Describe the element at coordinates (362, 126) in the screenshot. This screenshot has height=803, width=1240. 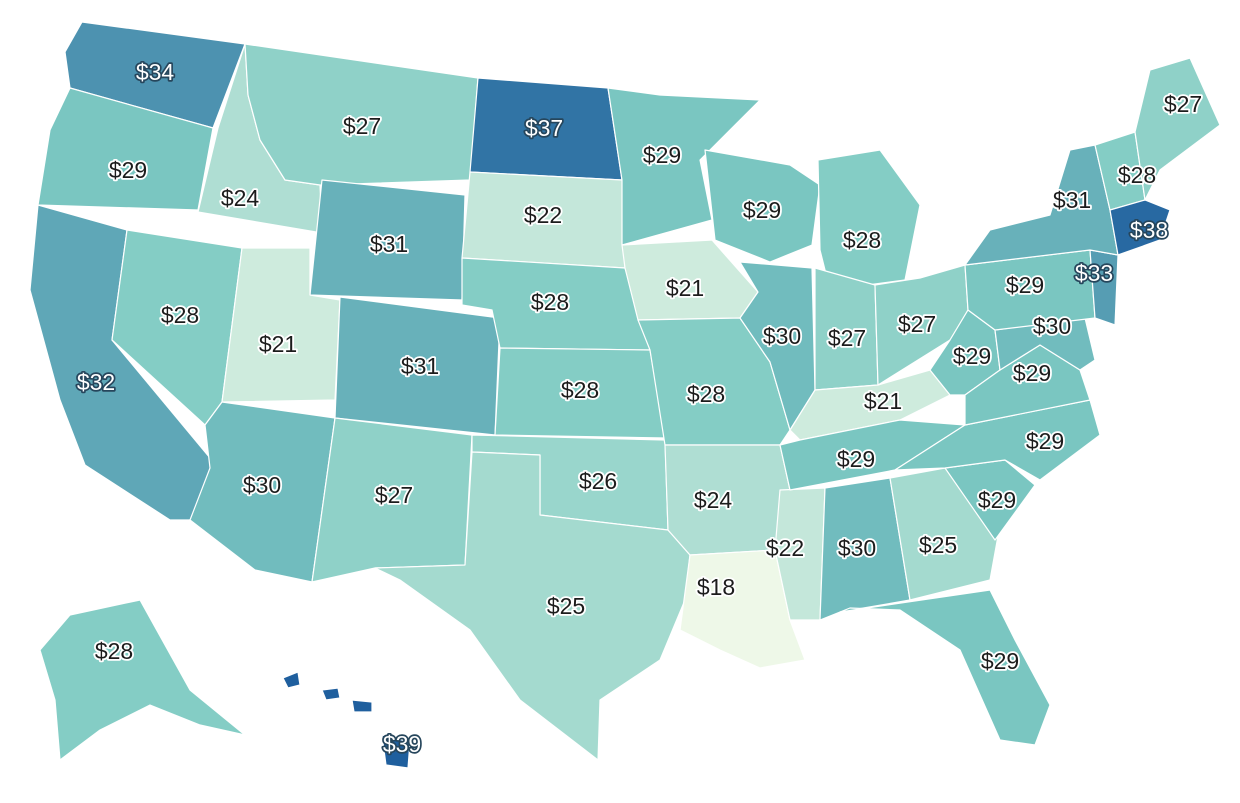
I see `value-label-mt: $27` at that location.